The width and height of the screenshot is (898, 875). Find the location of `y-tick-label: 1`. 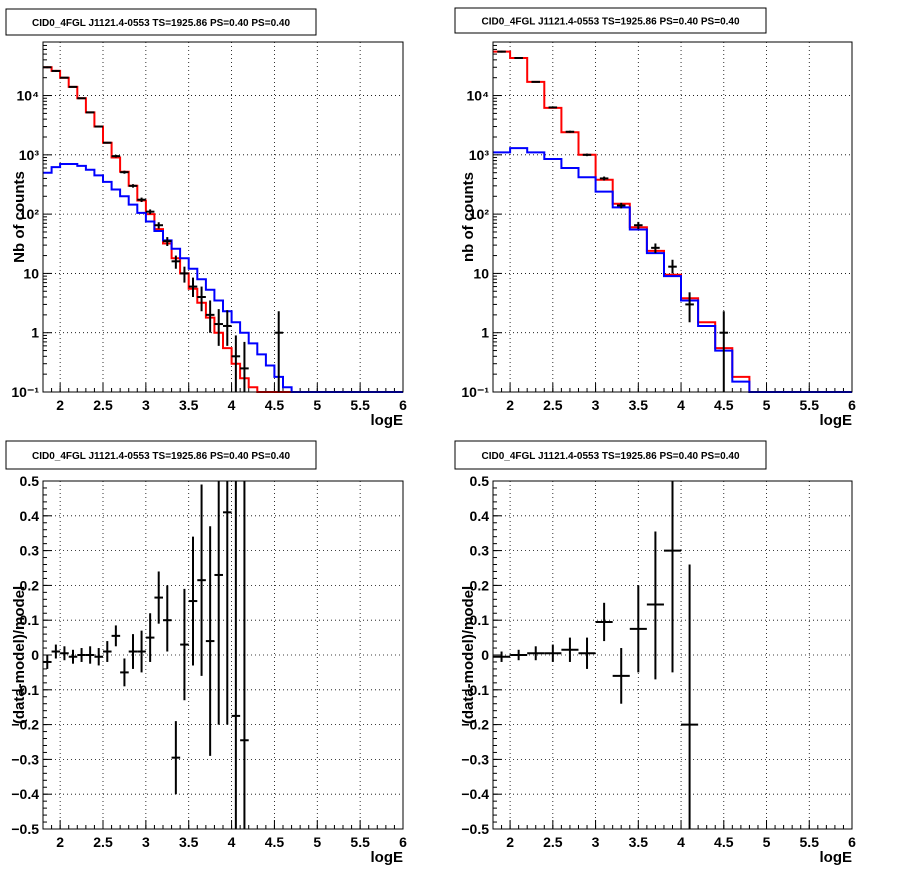

y-tick-label: 1 is located at coordinates (485, 333).